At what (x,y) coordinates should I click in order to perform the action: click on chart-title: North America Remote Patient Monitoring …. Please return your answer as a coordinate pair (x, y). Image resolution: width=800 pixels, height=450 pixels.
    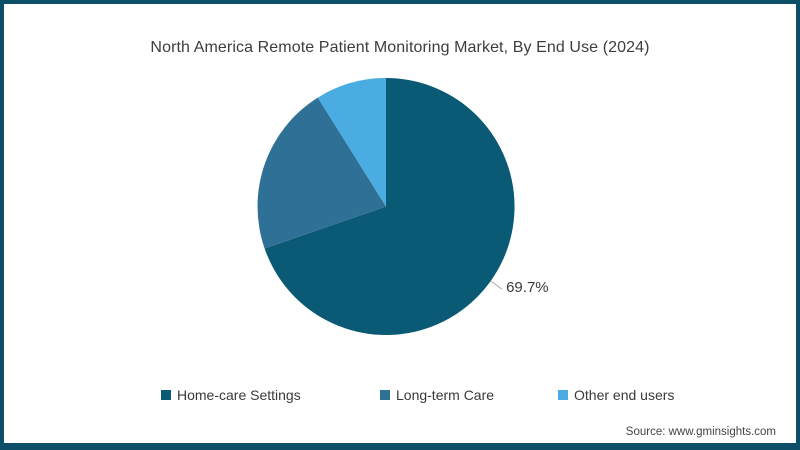
    Looking at the image, I should click on (400, 47).